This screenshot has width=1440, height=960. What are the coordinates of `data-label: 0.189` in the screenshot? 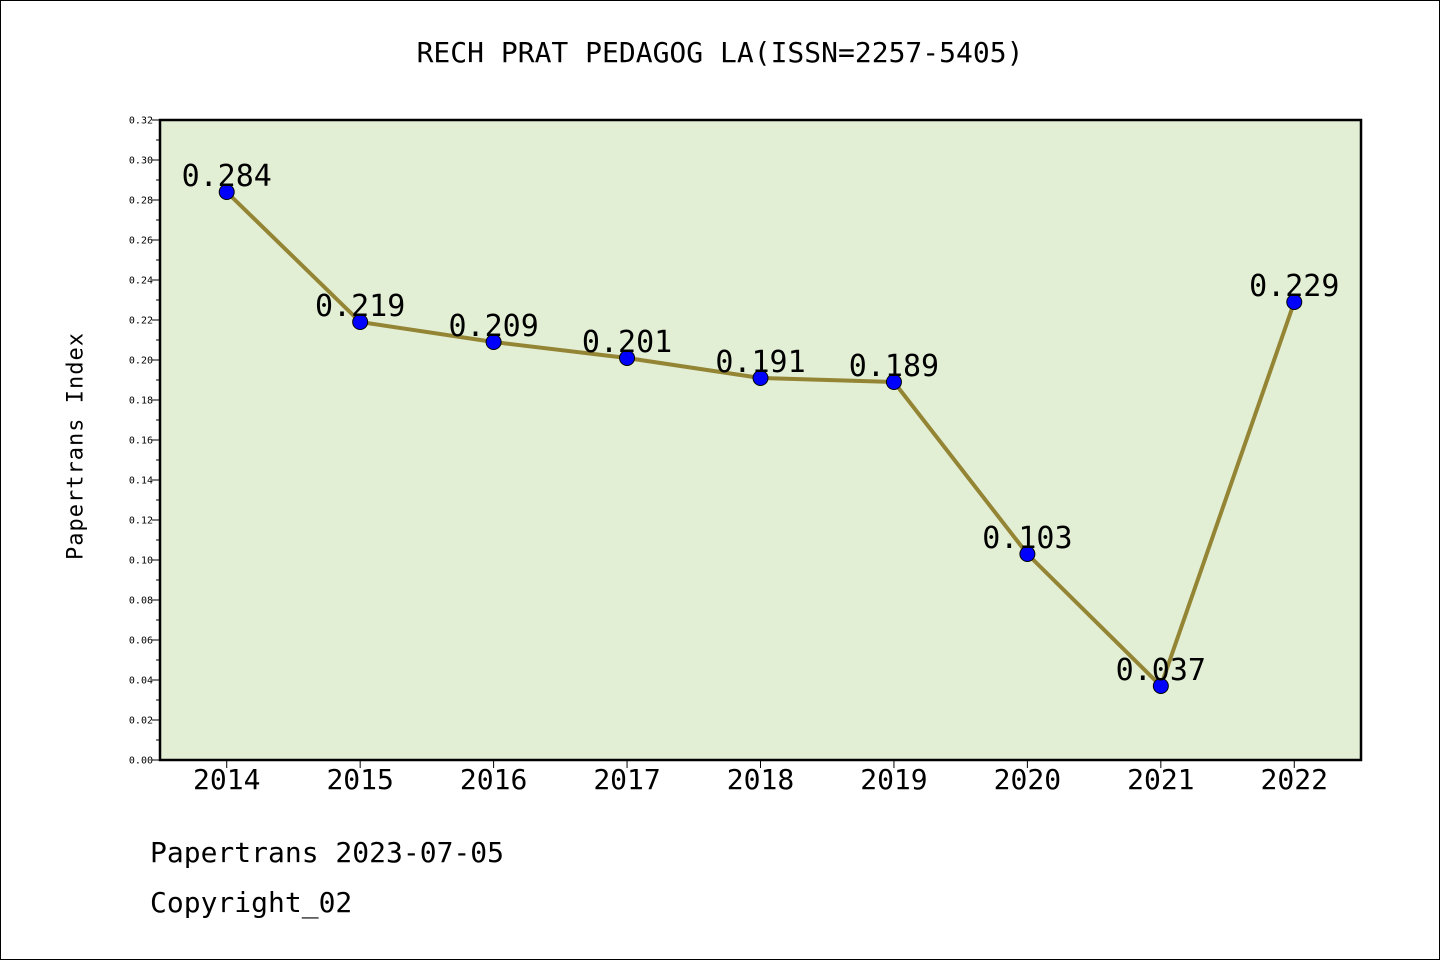 It's located at (894, 366).